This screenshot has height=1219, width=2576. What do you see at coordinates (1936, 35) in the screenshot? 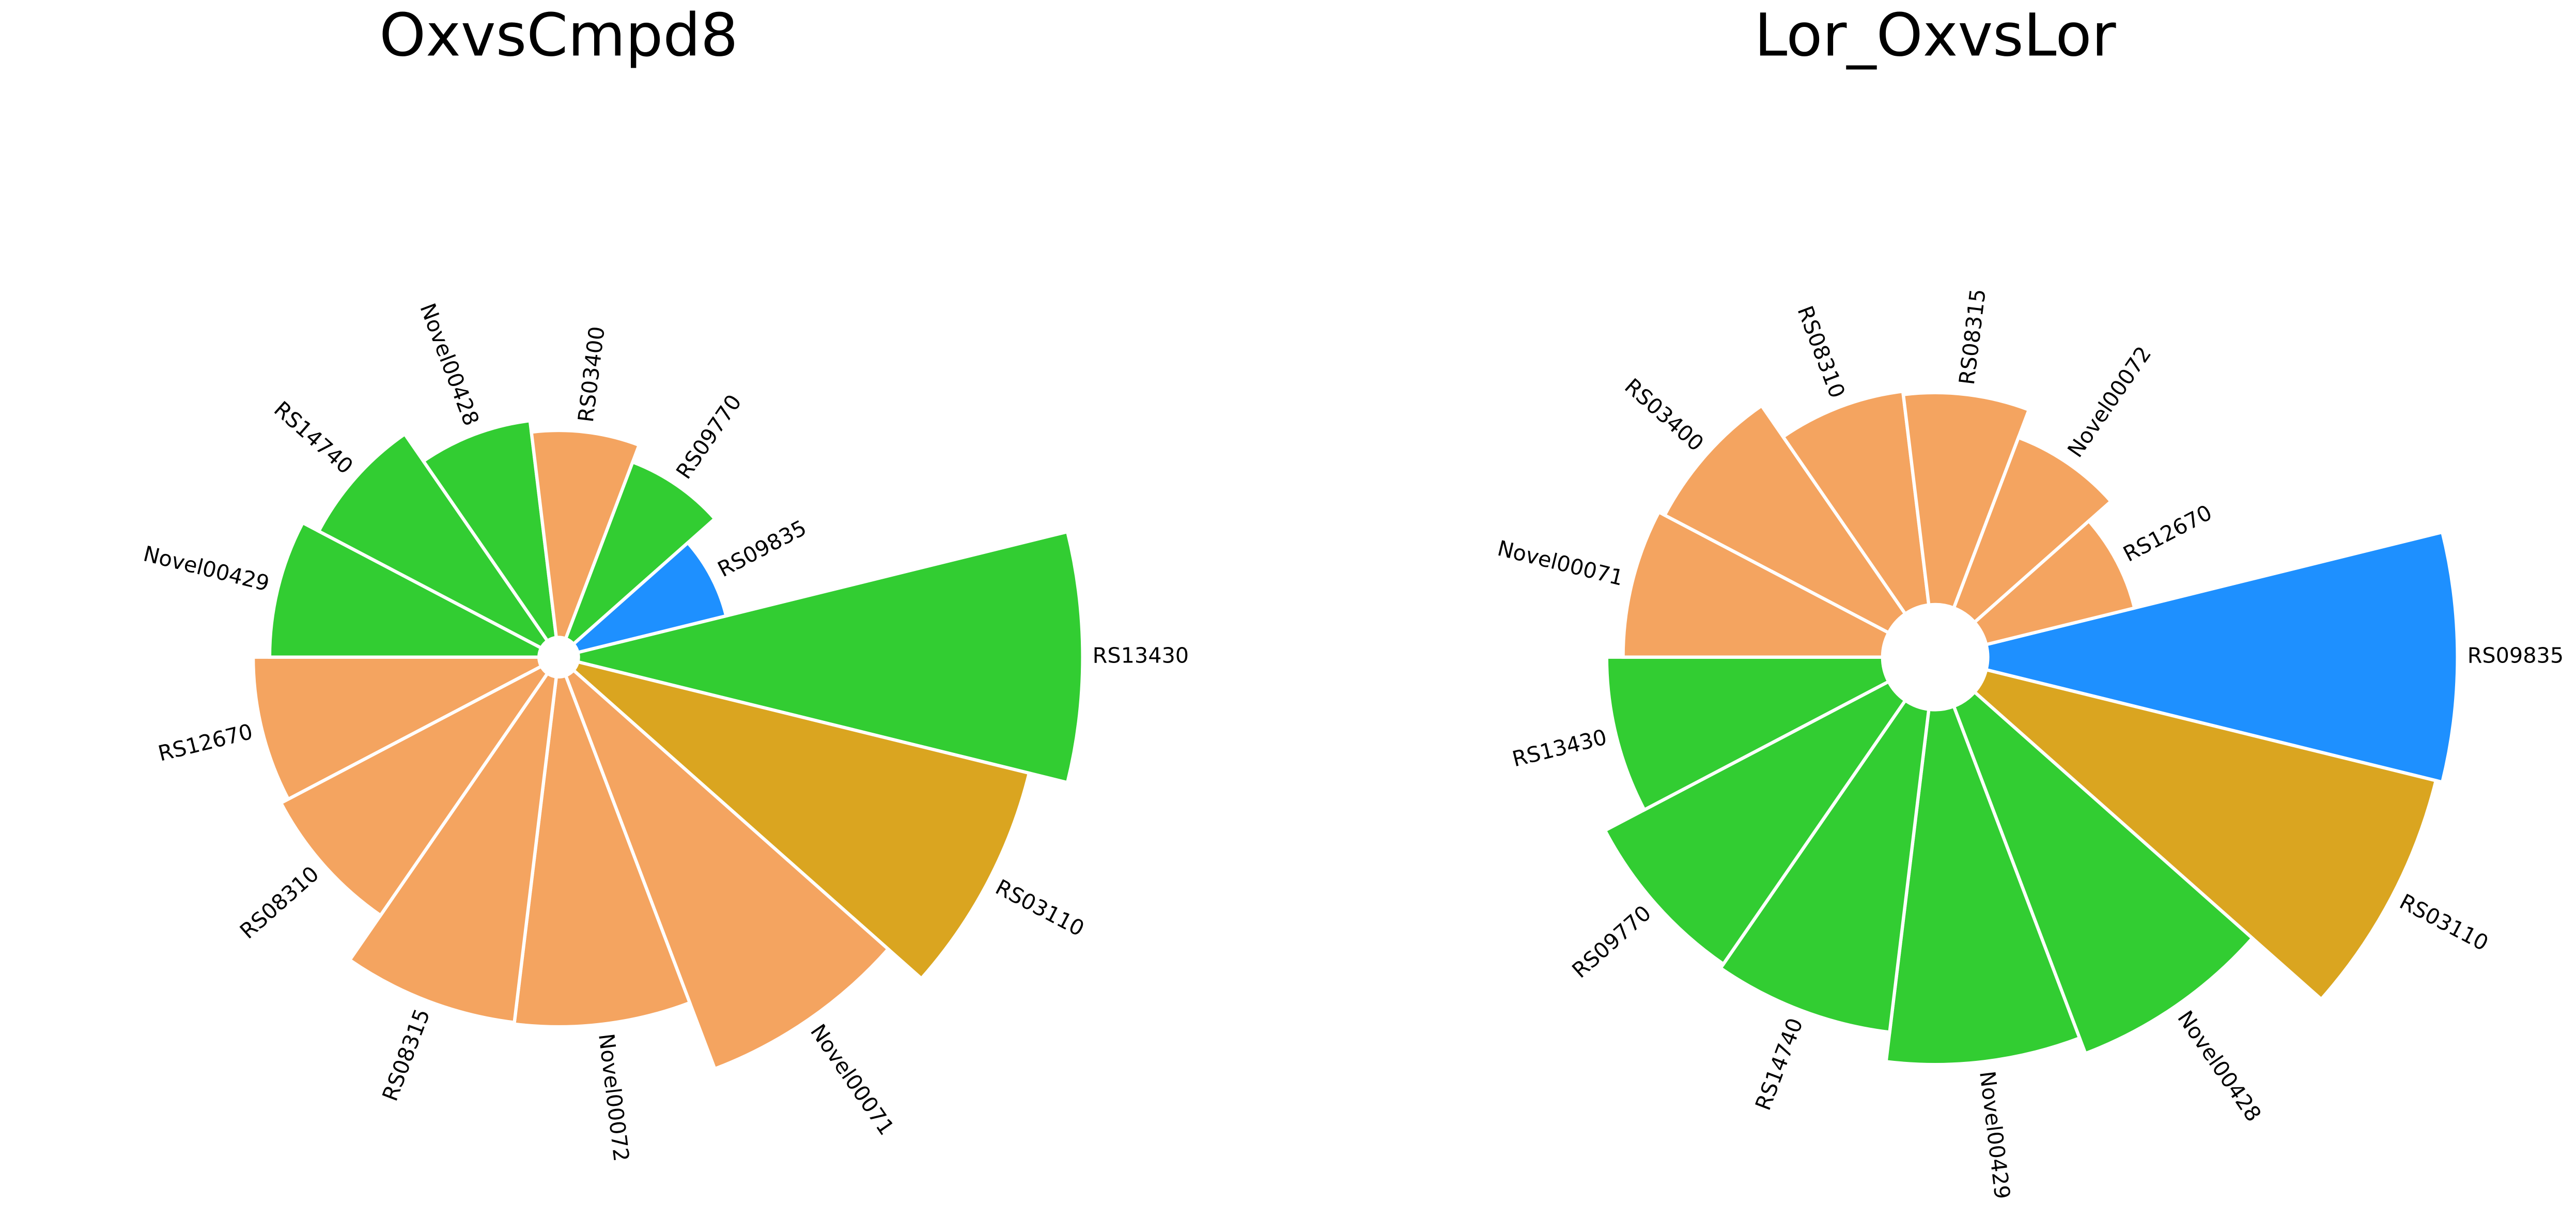
I see `chart-title: Lor_OxvsLor` at bounding box center [1936, 35].